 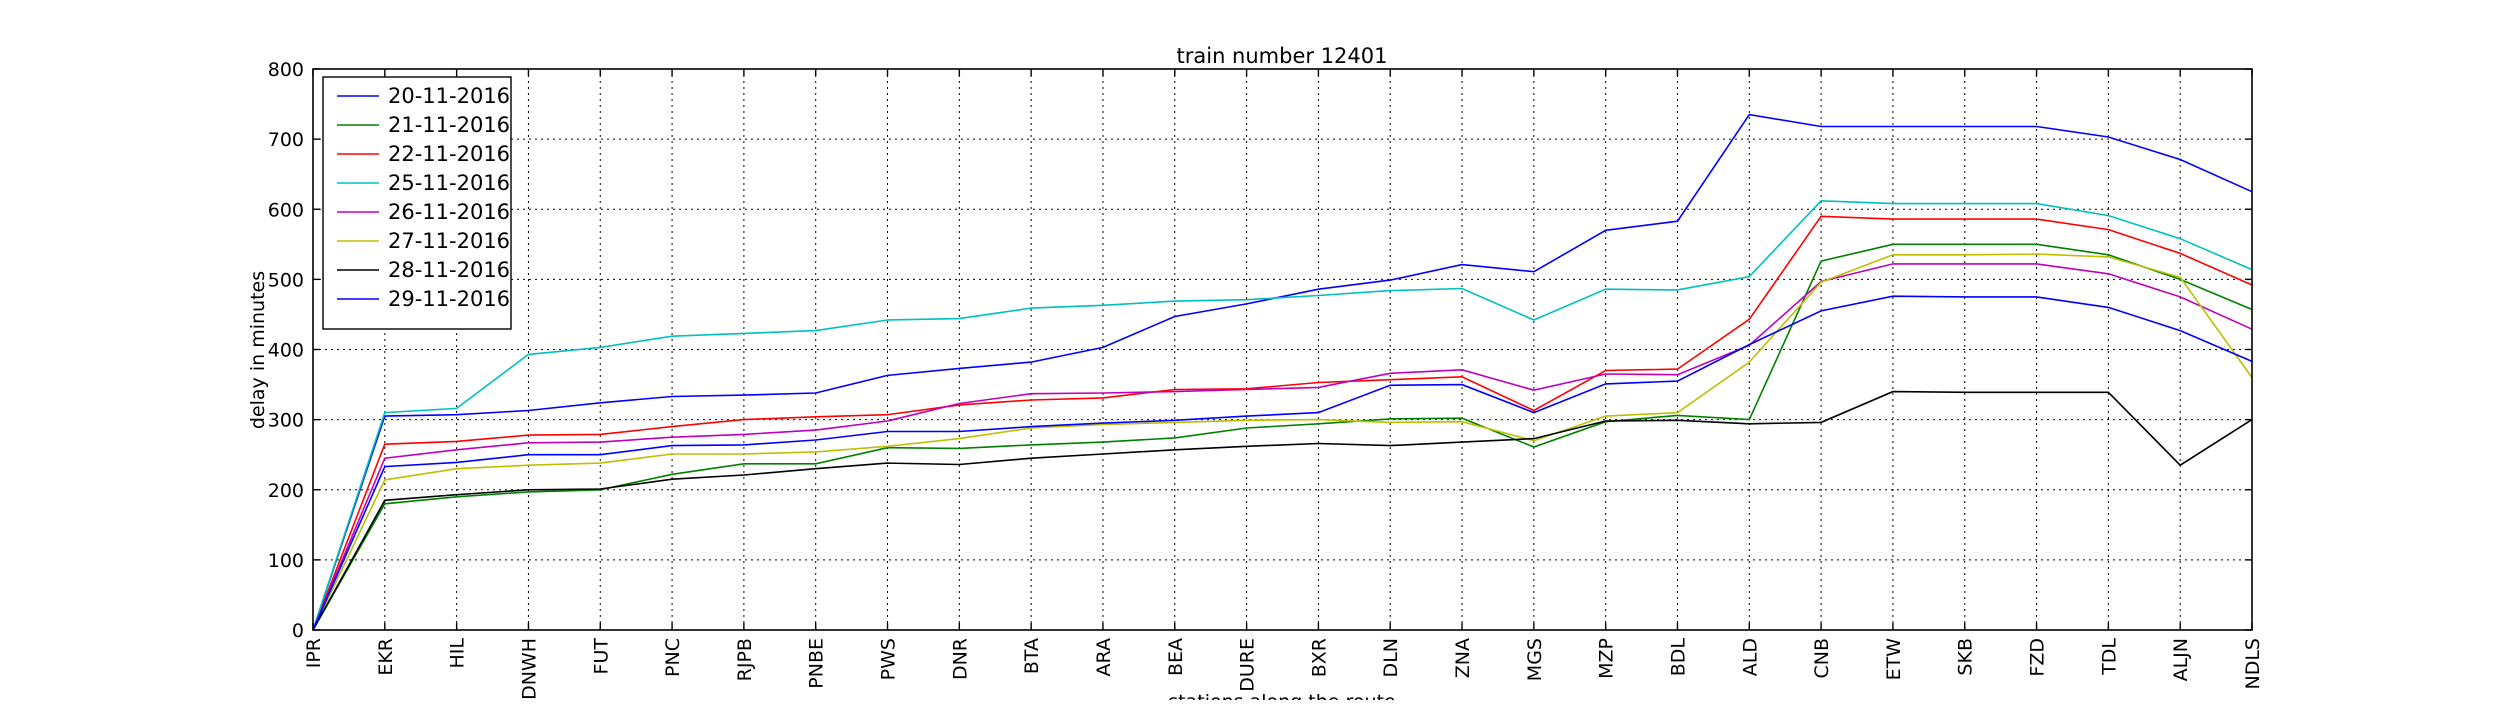 What do you see at coordinates (1032, 656) in the screenshot?
I see `x-tick-label: BTA` at bounding box center [1032, 656].